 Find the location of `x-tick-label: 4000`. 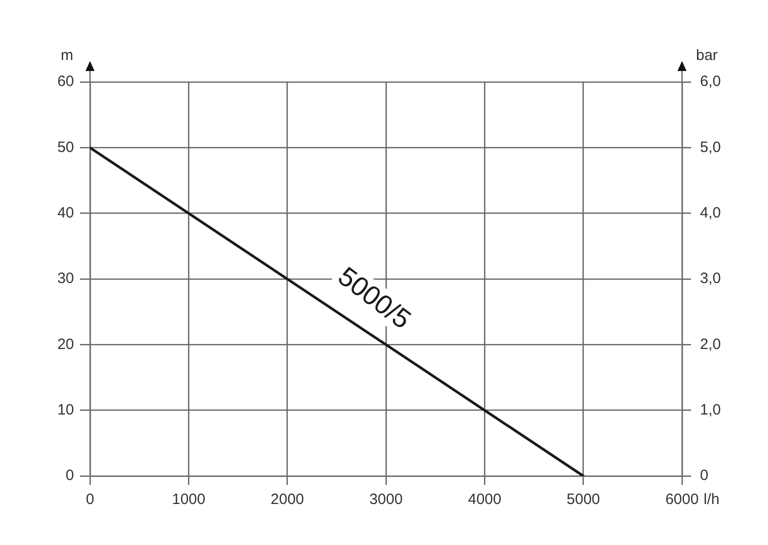

x-tick-label: 4000 is located at coordinates (485, 499).